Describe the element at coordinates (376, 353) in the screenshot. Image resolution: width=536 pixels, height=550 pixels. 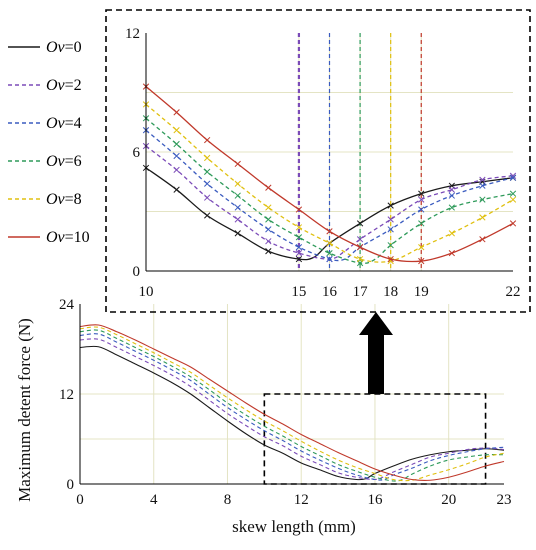
I see `zoom-arrow-icon` at that location.